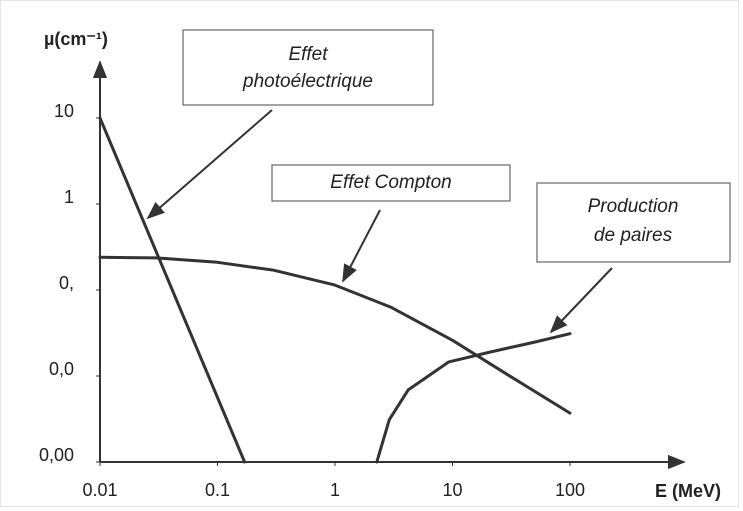 The height and width of the screenshot is (511, 743). Describe the element at coordinates (688, 491) in the screenshot. I see `x-axis-label: E (MeV)` at that location.